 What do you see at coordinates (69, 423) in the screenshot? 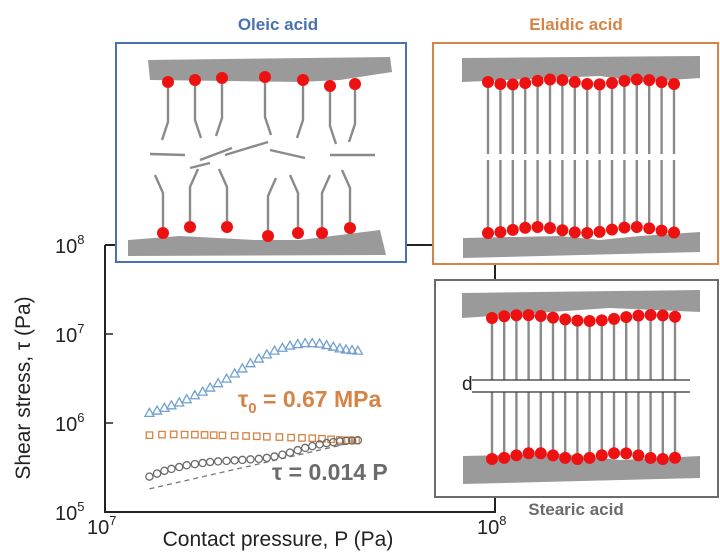
I see `y-tick-label: 10⁶` at bounding box center [69, 423].